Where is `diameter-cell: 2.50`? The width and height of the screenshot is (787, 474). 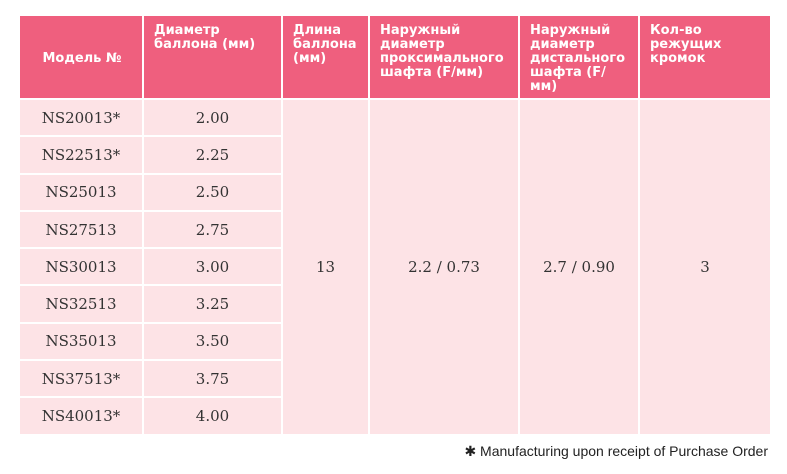
diameter-cell: 2.50 is located at coordinates (212, 192).